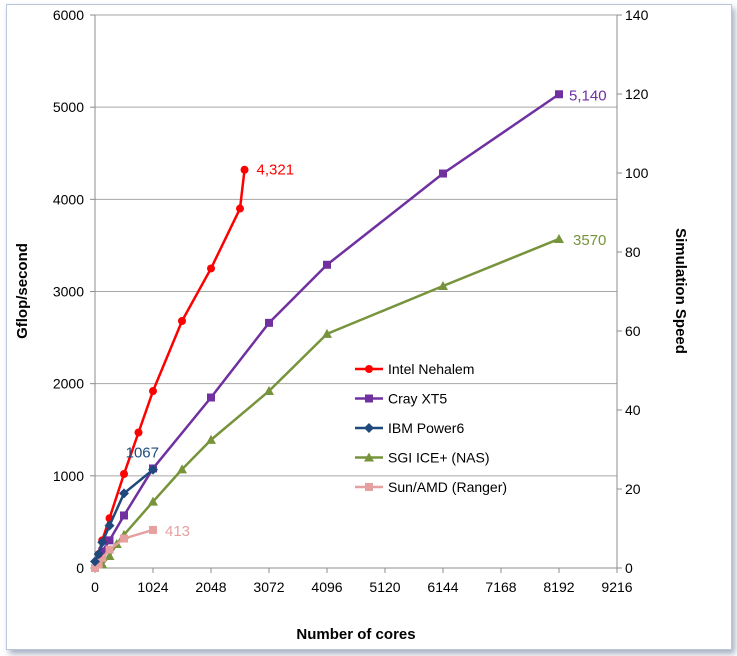  What do you see at coordinates (124, 548) in the screenshot?
I see `series-sun-amd-ranger` at bounding box center [124, 548].